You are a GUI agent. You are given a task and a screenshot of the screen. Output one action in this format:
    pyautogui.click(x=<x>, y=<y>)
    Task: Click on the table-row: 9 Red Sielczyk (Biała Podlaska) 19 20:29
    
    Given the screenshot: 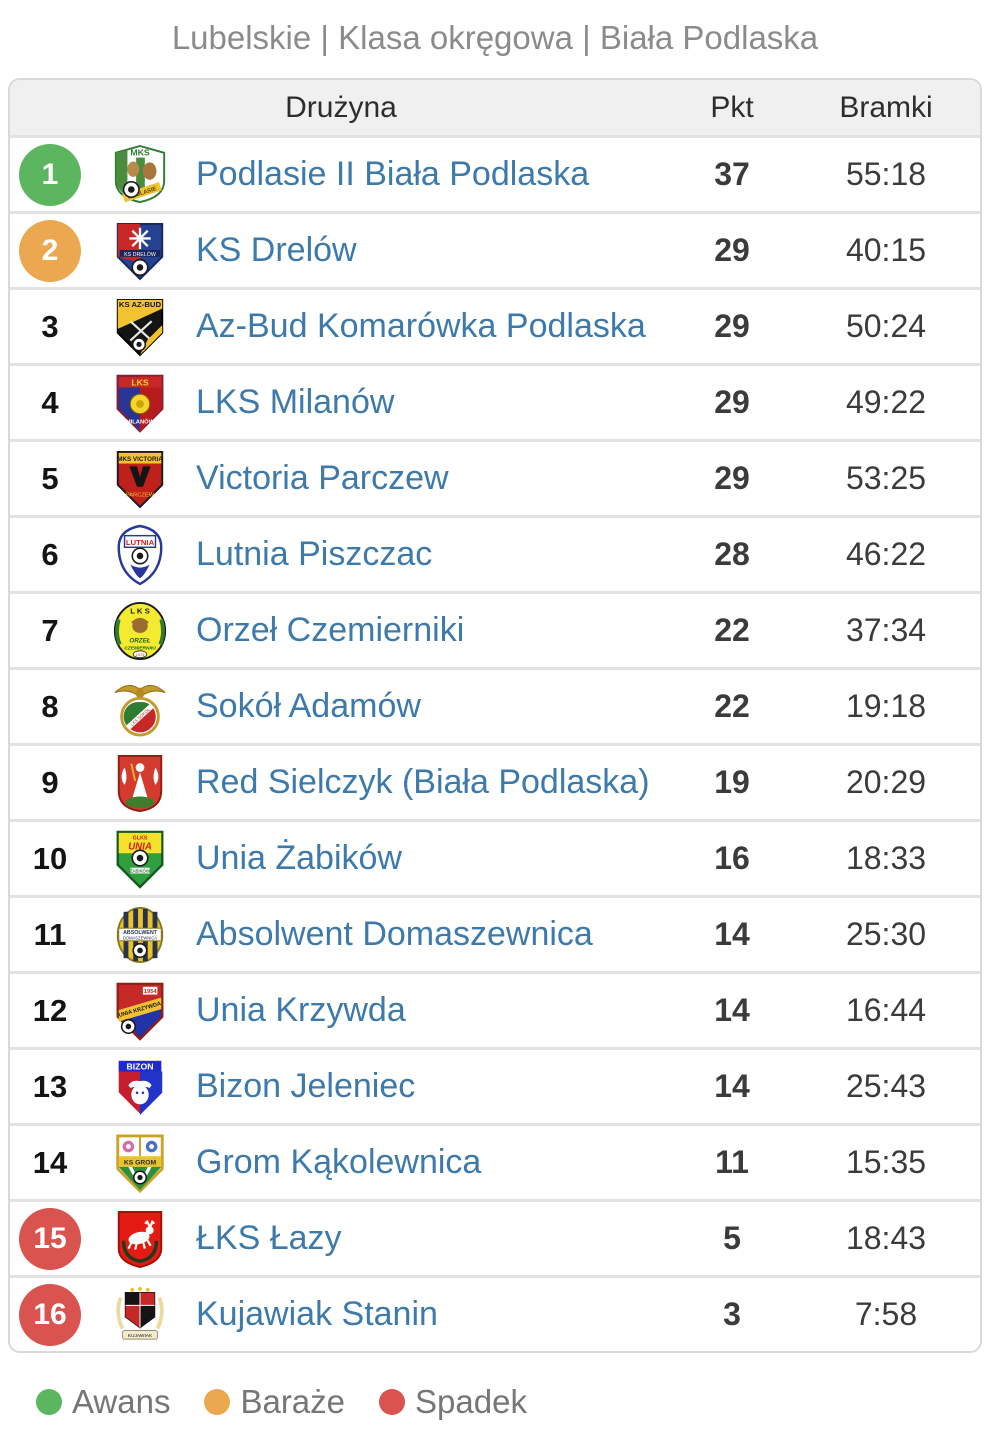 What is the action you would take?
    pyautogui.click(x=495, y=781)
    